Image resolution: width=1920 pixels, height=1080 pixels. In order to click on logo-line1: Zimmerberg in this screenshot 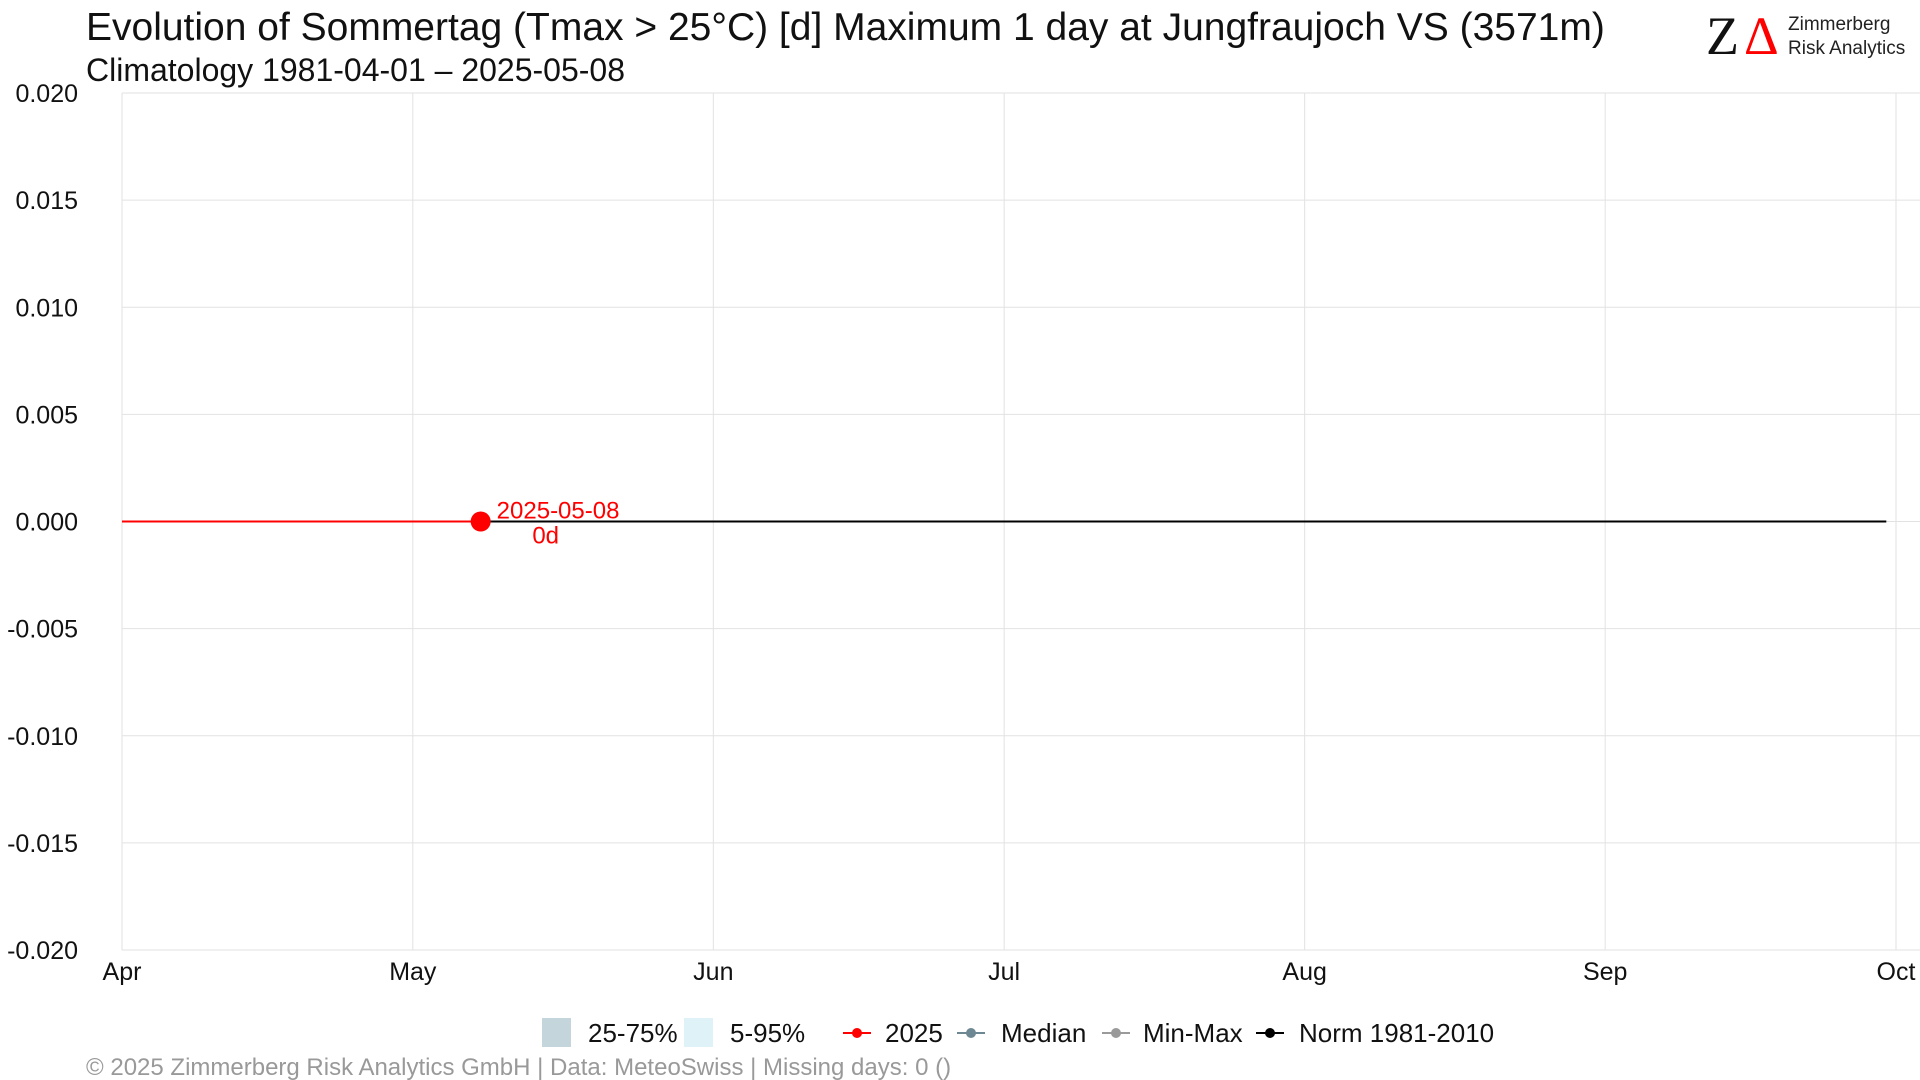, I will do `click(1839, 24)`.